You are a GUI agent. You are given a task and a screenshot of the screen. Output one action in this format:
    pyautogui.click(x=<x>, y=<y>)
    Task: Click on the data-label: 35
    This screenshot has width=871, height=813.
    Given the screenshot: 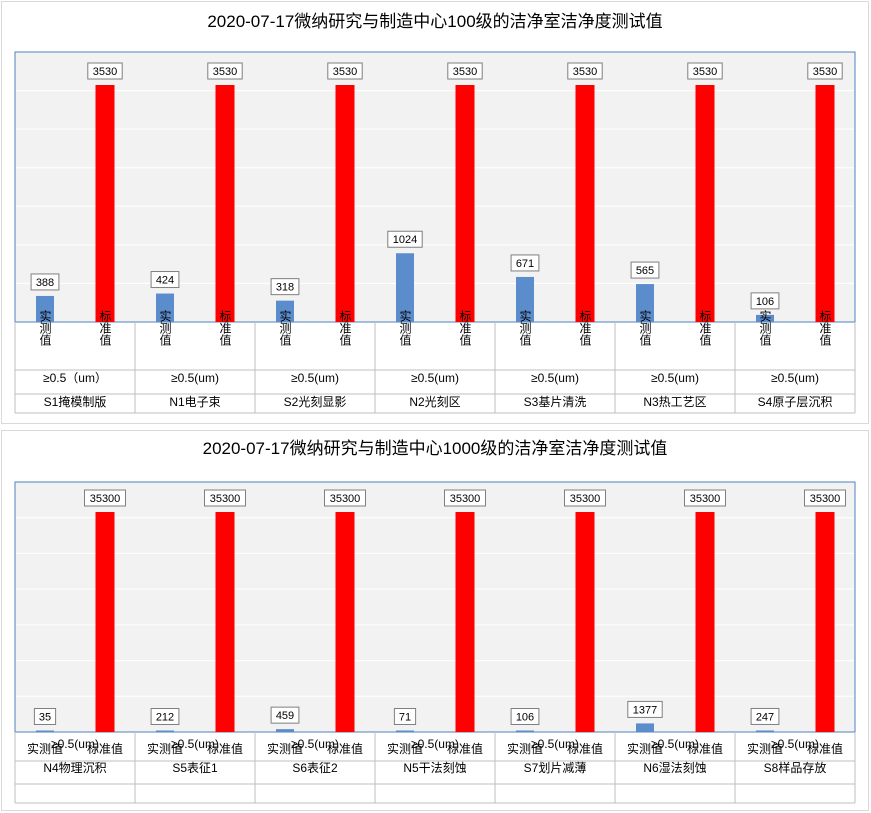 What is the action you would take?
    pyautogui.click(x=45, y=718)
    